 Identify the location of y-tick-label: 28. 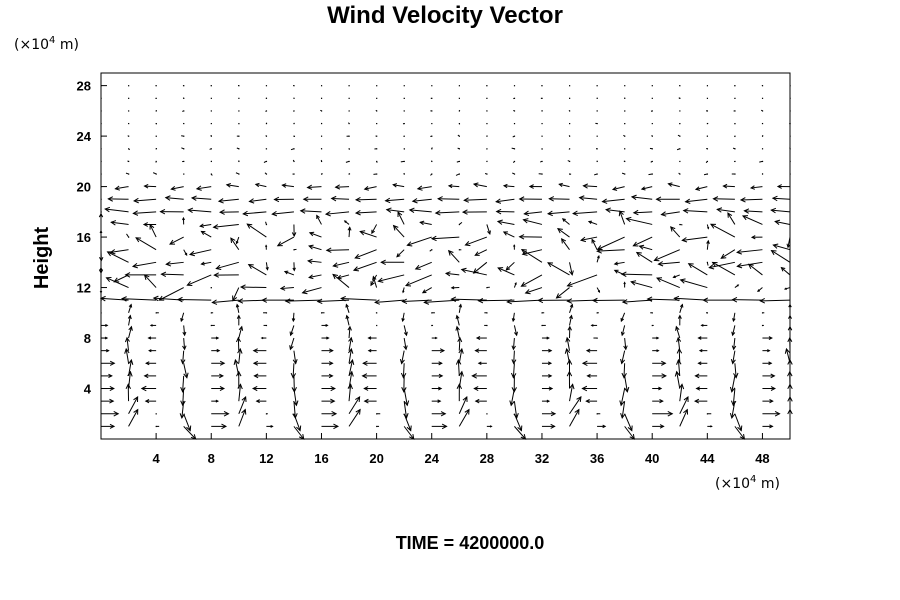
(84, 86).